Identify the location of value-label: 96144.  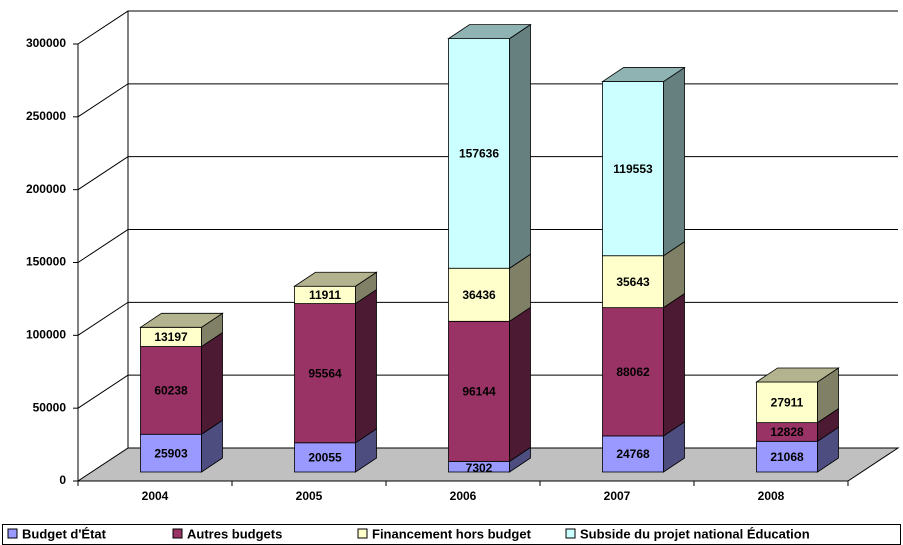
(479, 392).